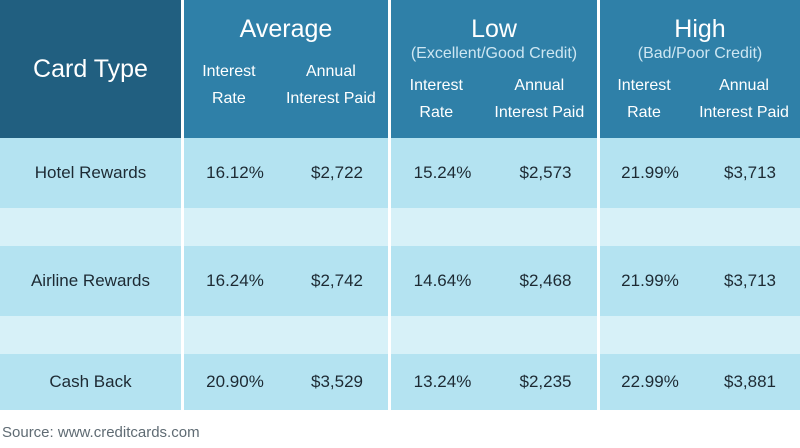 This screenshot has height=448, width=800. Describe the element at coordinates (330, 71) in the screenshot. I see `average-paid-label-1: Annual` at that location.